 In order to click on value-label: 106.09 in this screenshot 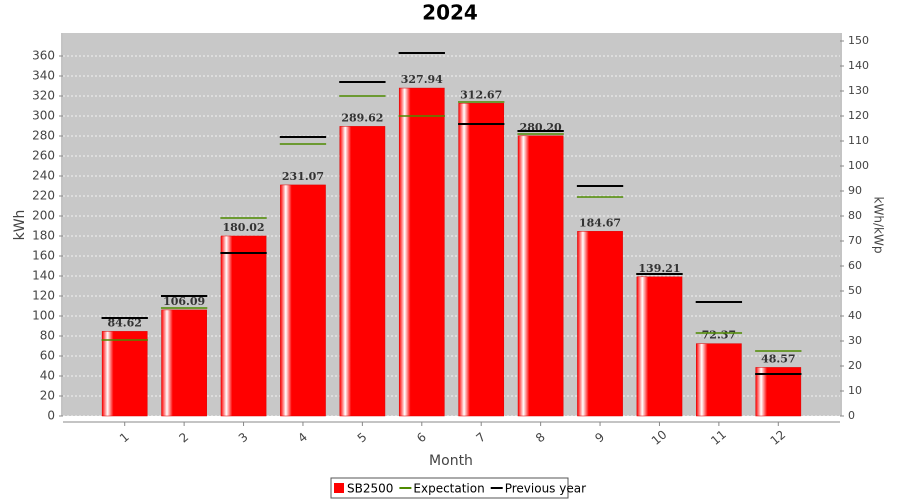, I will do `click(184, 301)`.